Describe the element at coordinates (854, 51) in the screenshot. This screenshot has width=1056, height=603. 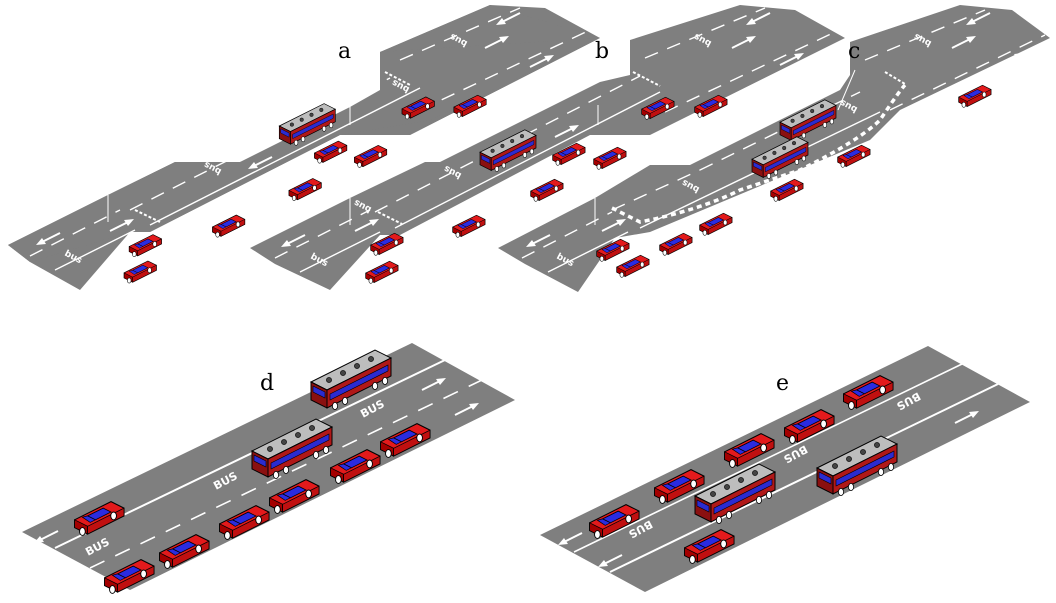
I see `panel-label-c: c` at that location.